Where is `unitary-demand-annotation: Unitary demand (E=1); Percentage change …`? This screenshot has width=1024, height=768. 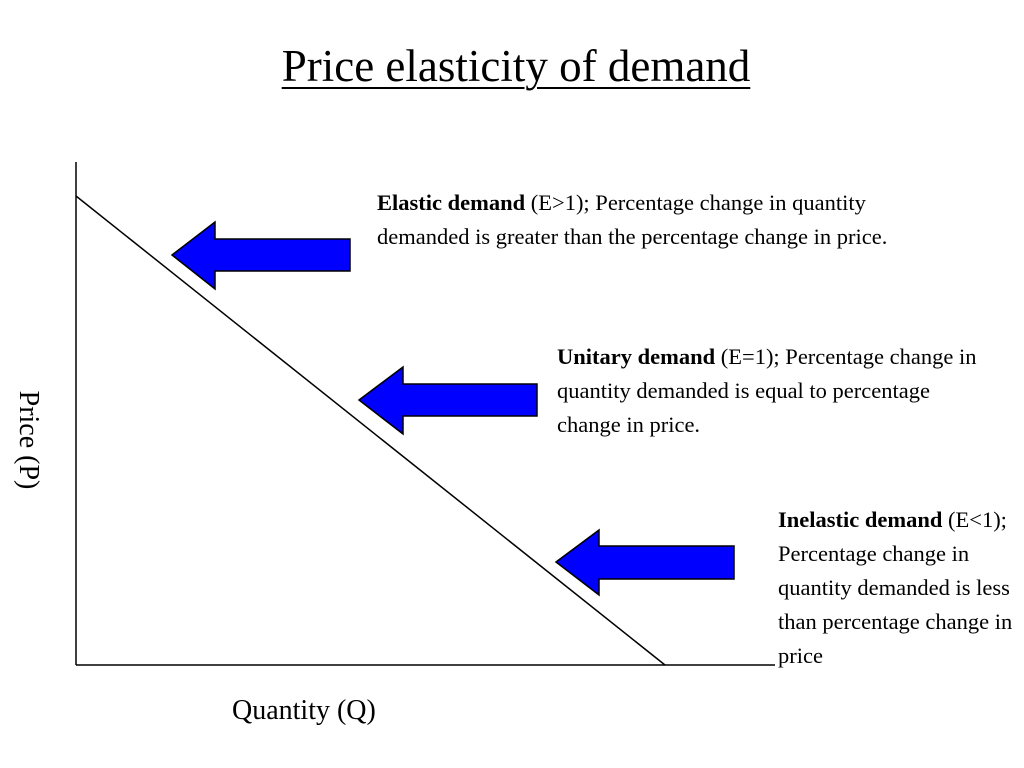 unitary-demand-annotation: Unitary demand (E=1); Percentage change … is located at coordinates (772, 391).